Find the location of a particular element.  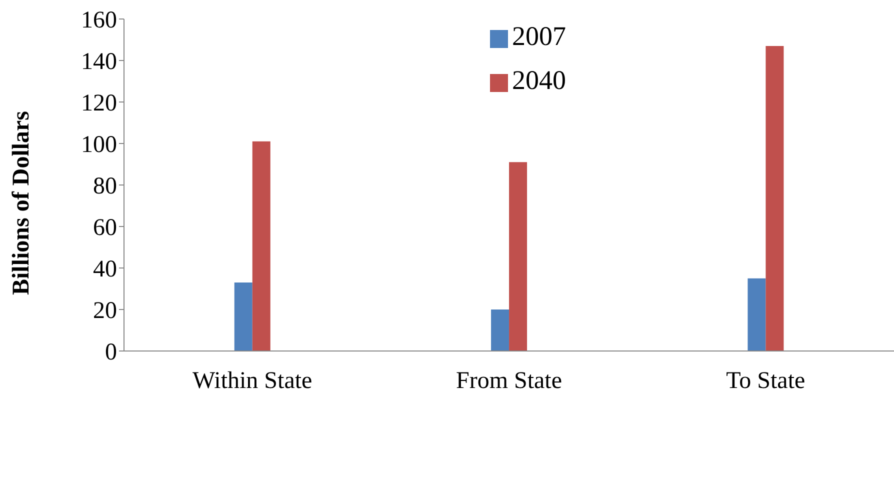

y-axis-title: Billions of Dollars is located at coordinates (21, 202).